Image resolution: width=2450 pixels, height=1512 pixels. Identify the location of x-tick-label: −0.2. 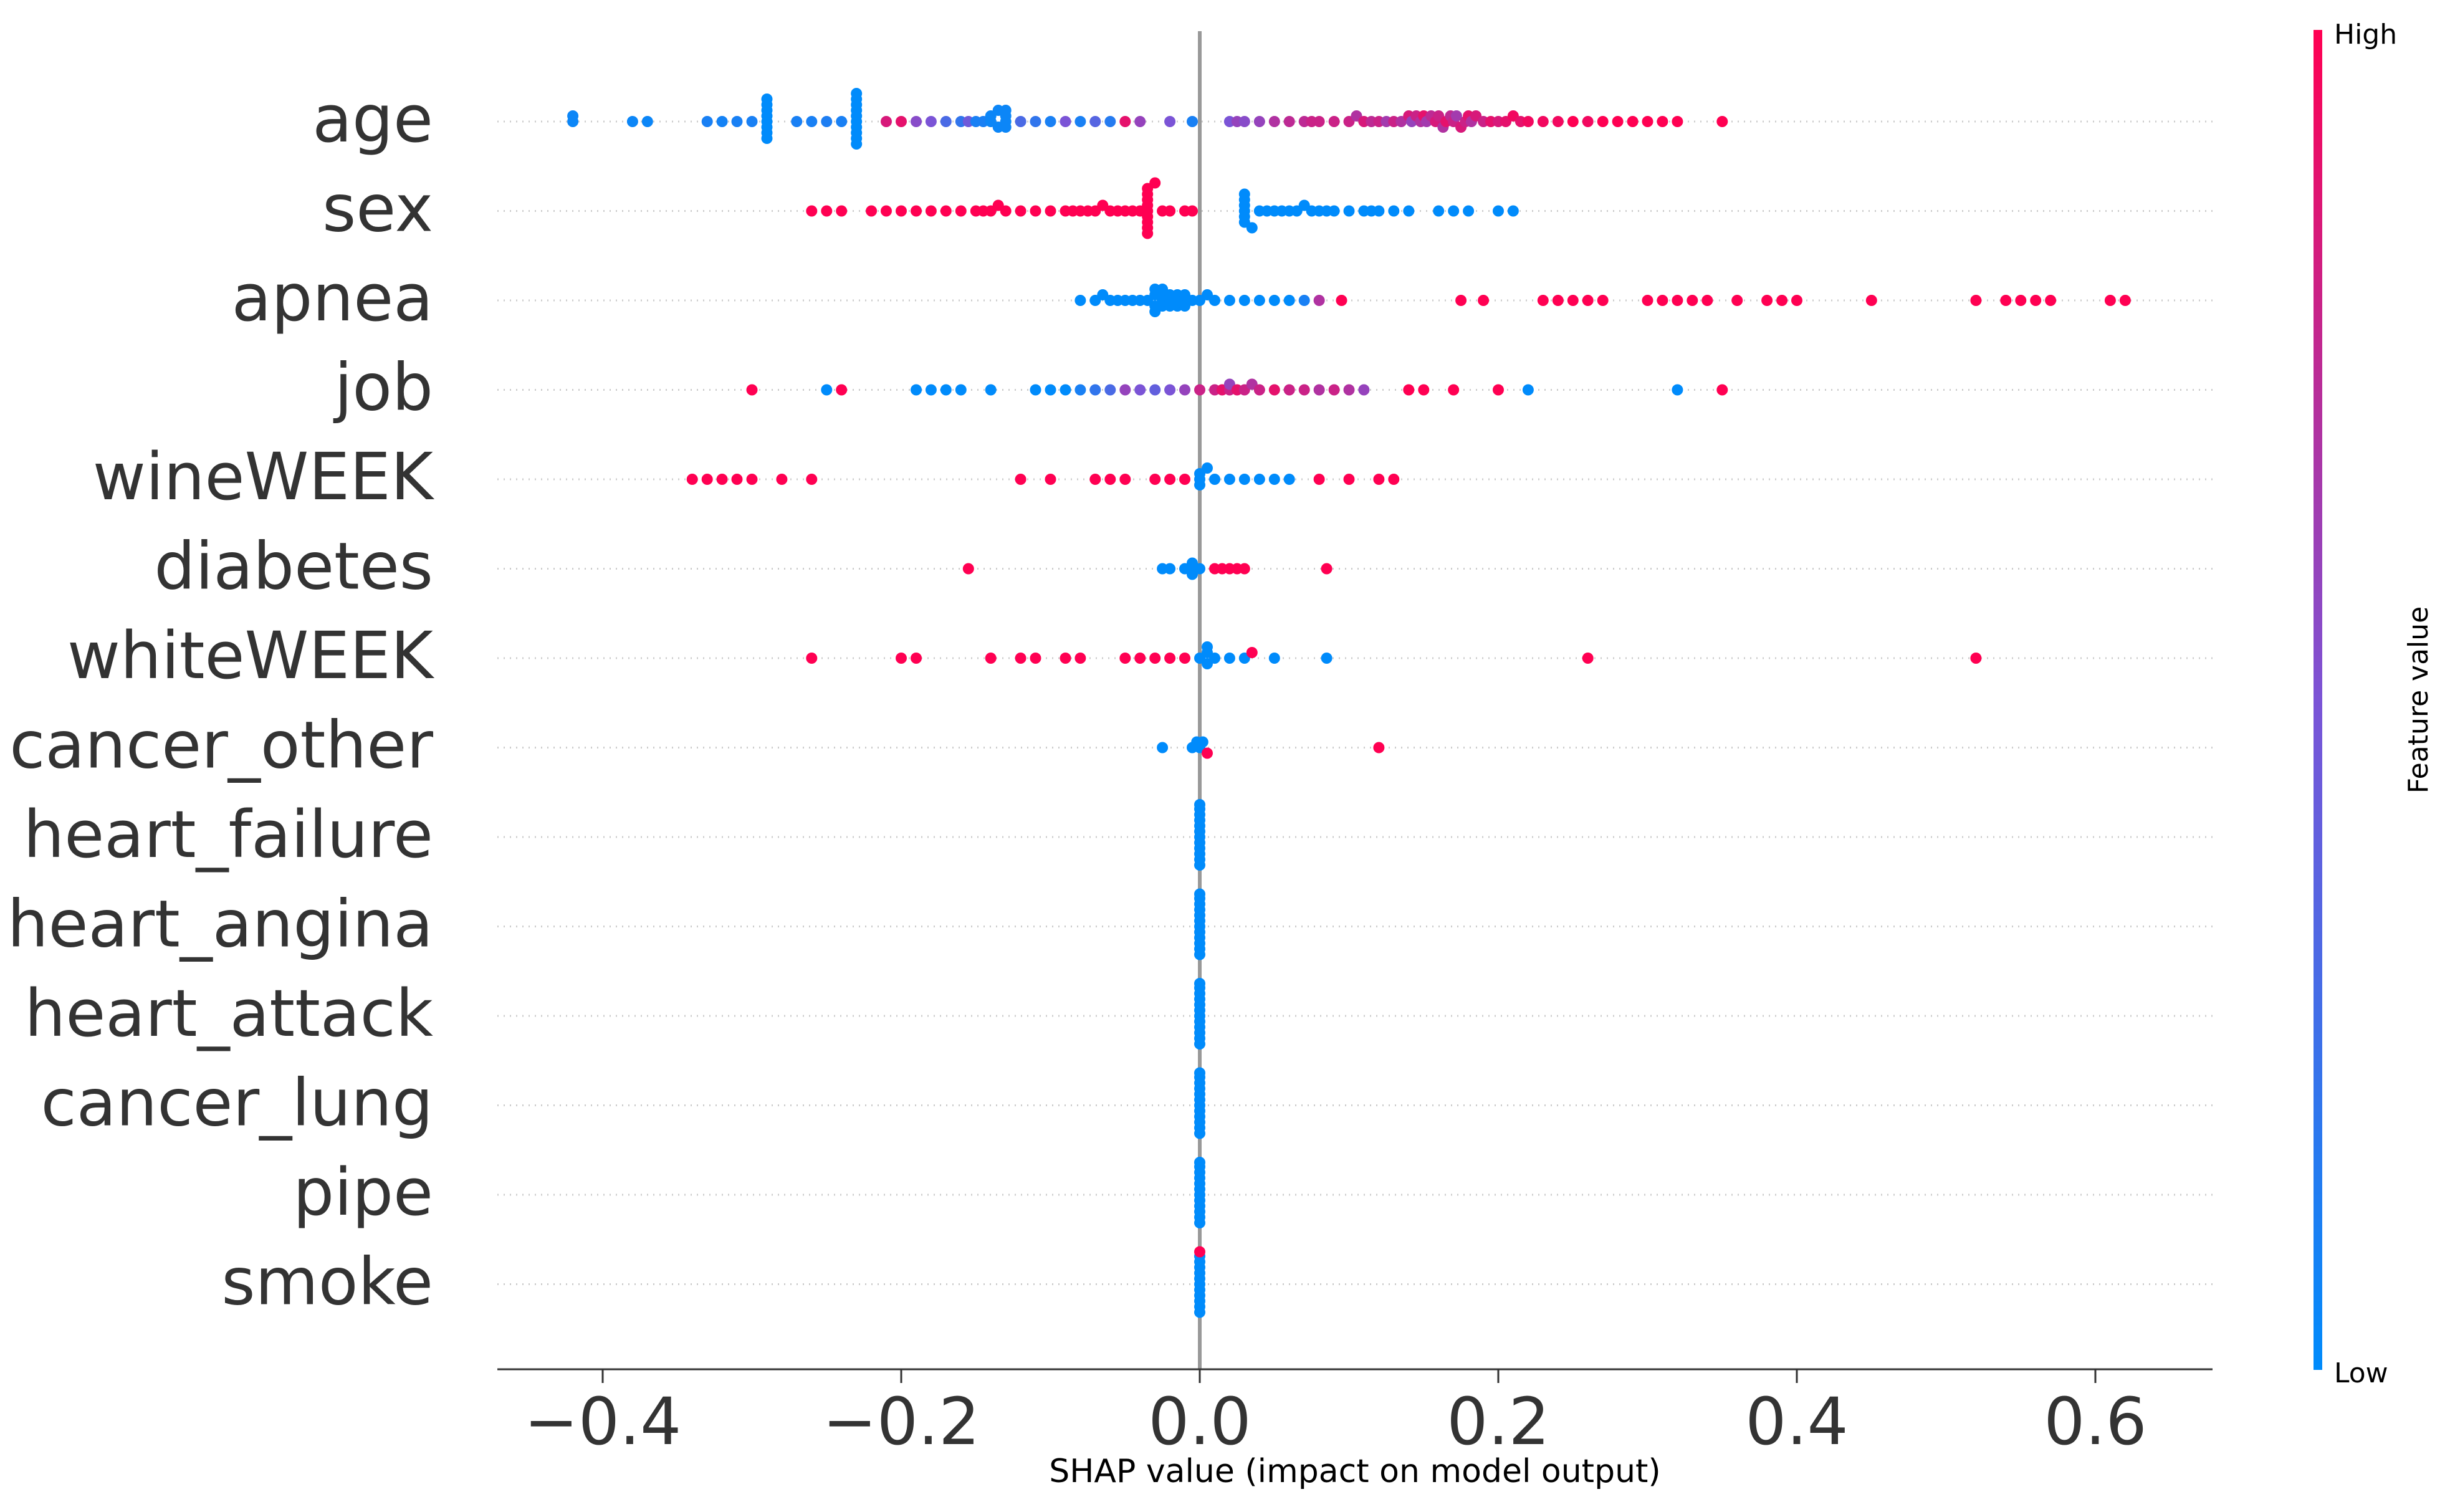
(901, 1422).